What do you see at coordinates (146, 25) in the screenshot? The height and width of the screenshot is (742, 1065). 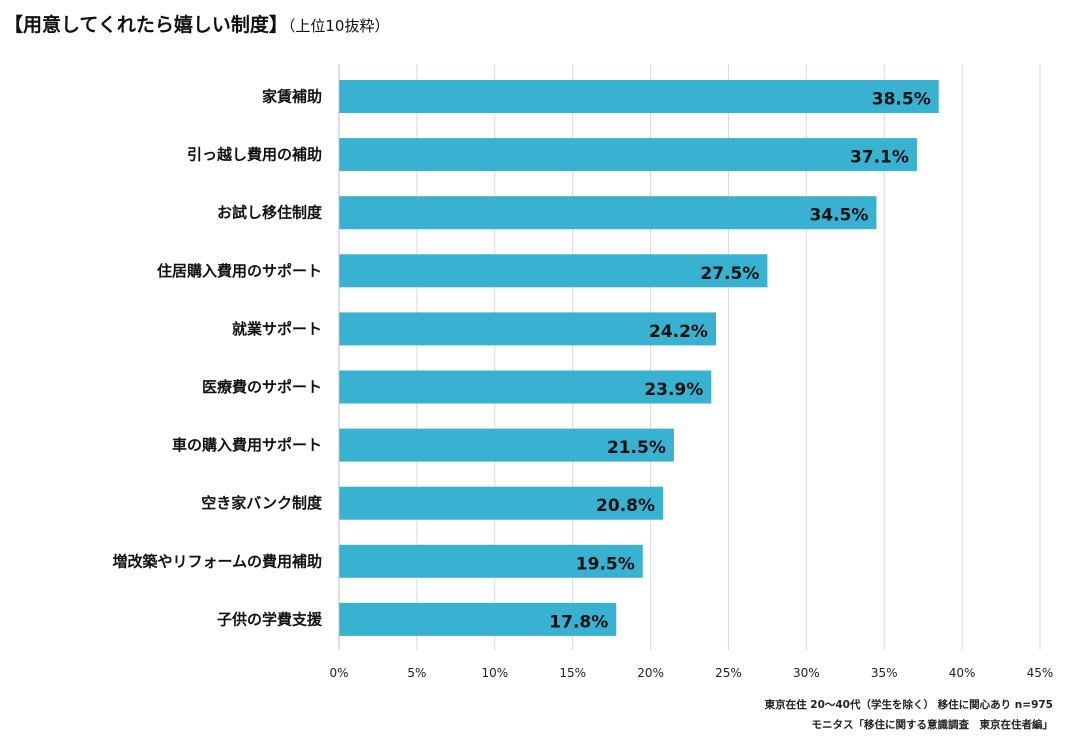 I see `chart-title-text: 【用意してくれたら嬉しい制度】` at bounding box center [146, 25].